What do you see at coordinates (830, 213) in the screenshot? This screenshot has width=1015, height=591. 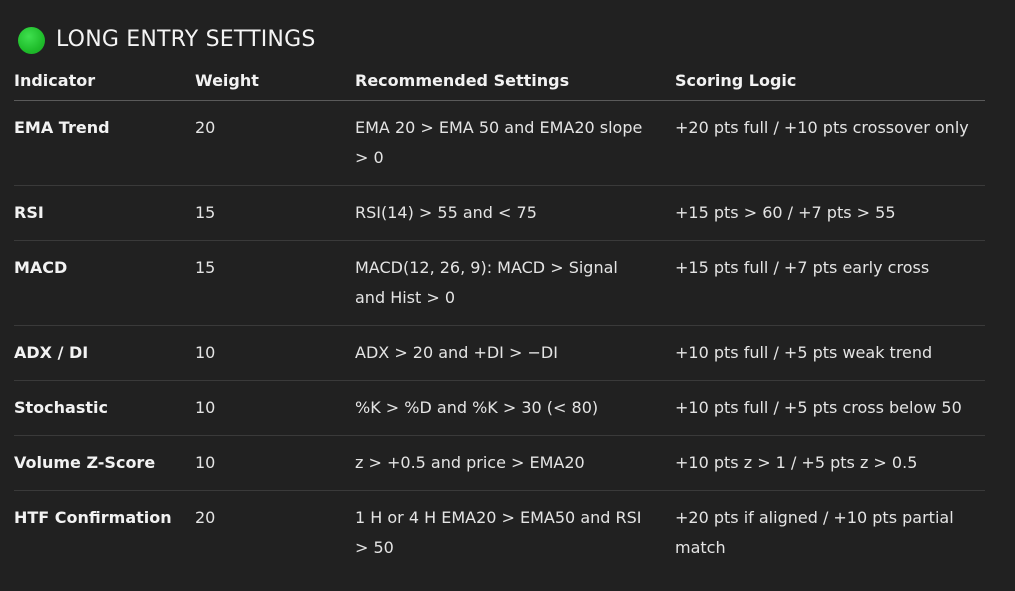 I see `logic-cell: +15 pts > 60 / +7 pts > 55` at bounding box center [830, 213].